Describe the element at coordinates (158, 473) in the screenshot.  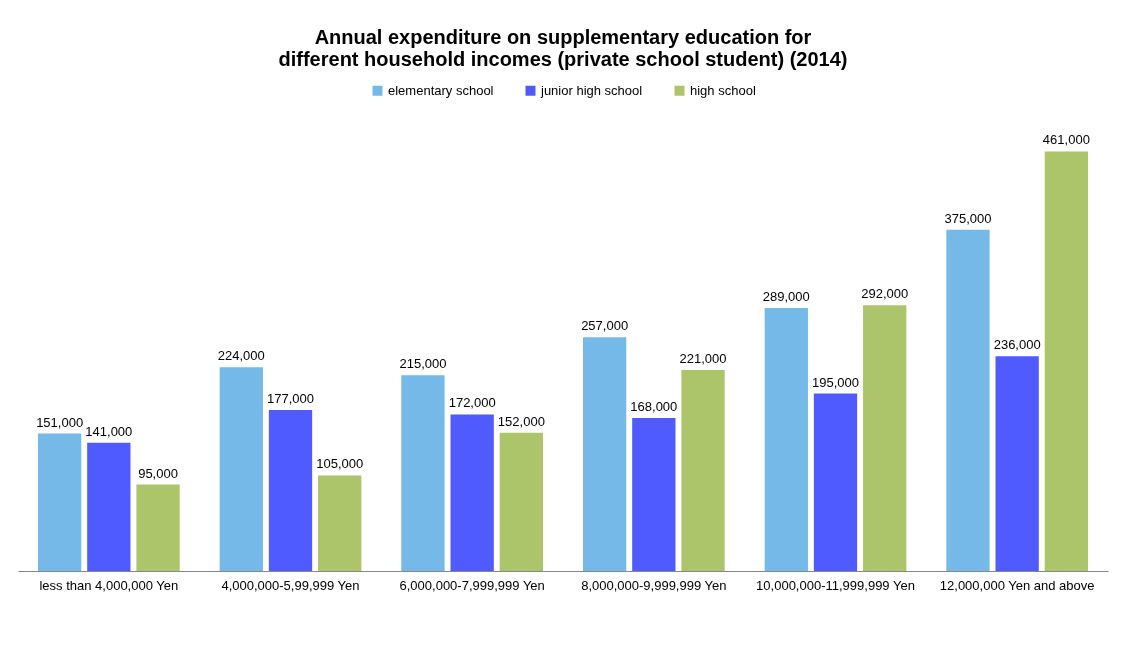
I see `data-label: 95,000` at that location.